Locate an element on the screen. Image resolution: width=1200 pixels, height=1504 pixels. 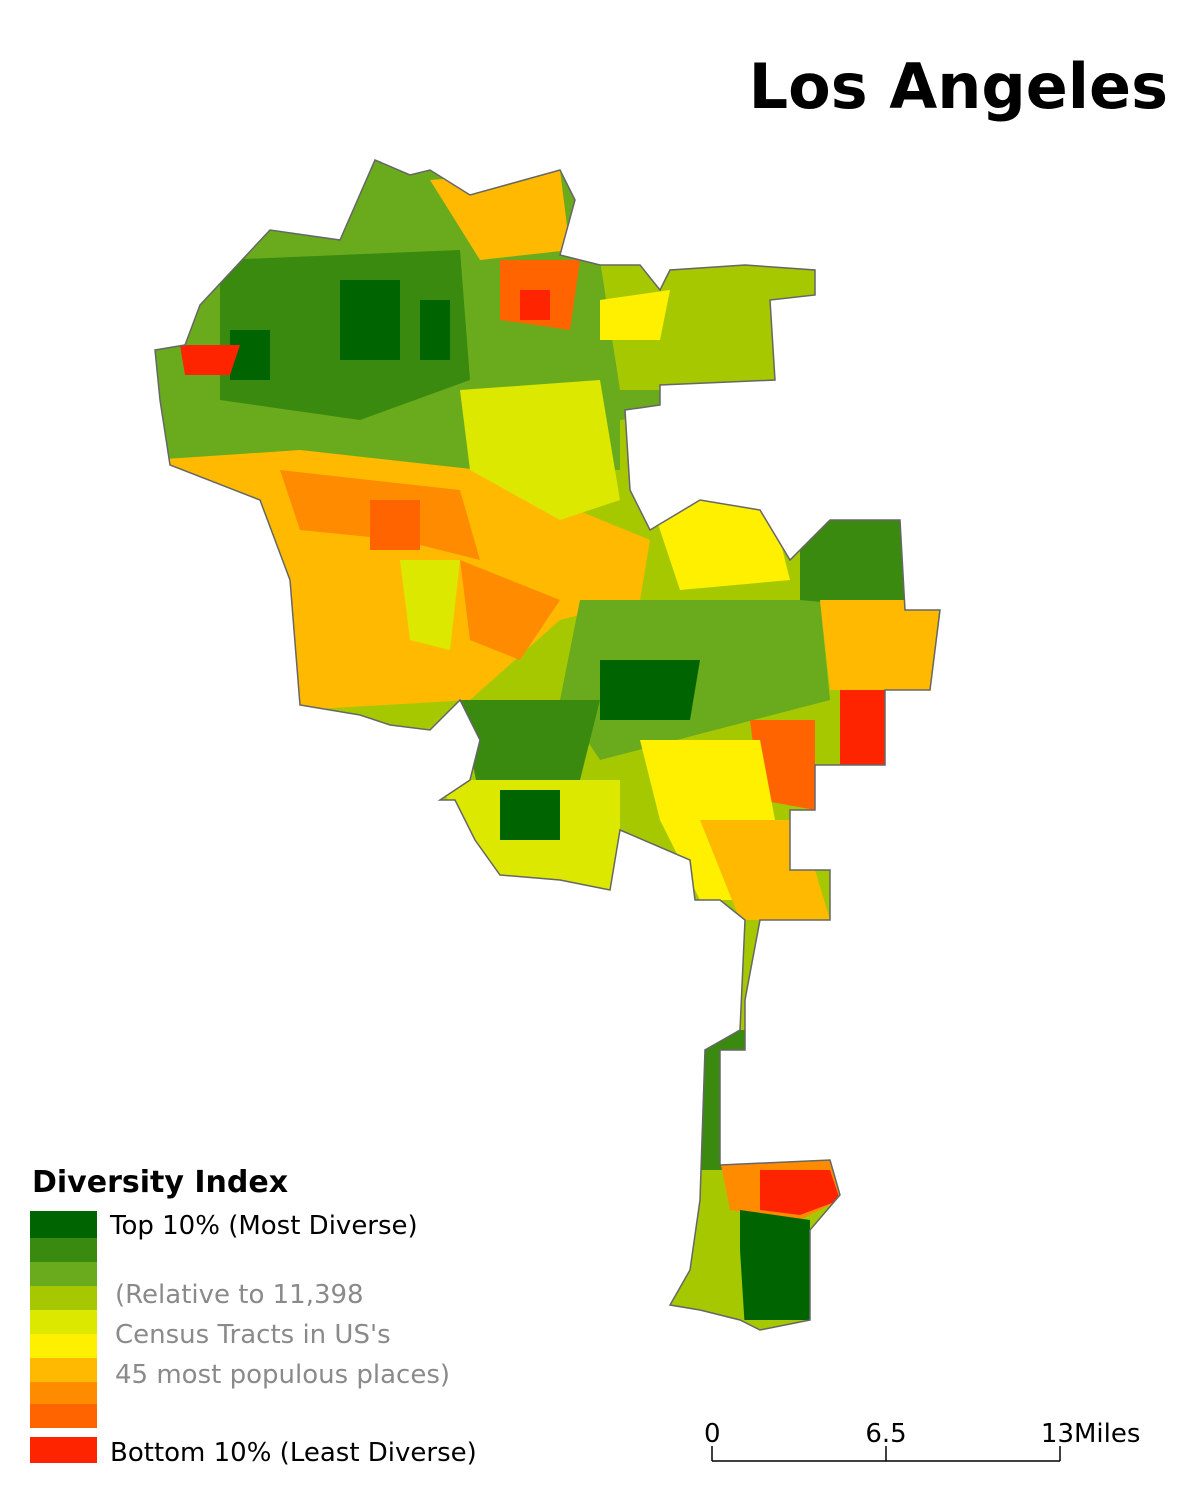
legend-title: Diversity Index is located at coordinates (160, 1182).